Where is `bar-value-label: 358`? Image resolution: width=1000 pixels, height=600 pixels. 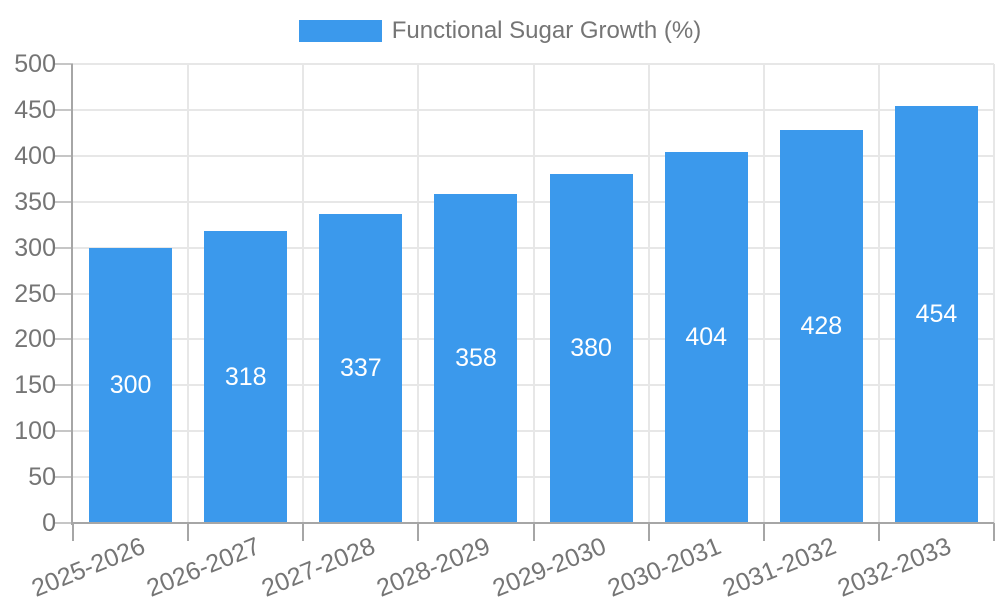
bar-value-label: 358 is located at coordinates (476, 358).